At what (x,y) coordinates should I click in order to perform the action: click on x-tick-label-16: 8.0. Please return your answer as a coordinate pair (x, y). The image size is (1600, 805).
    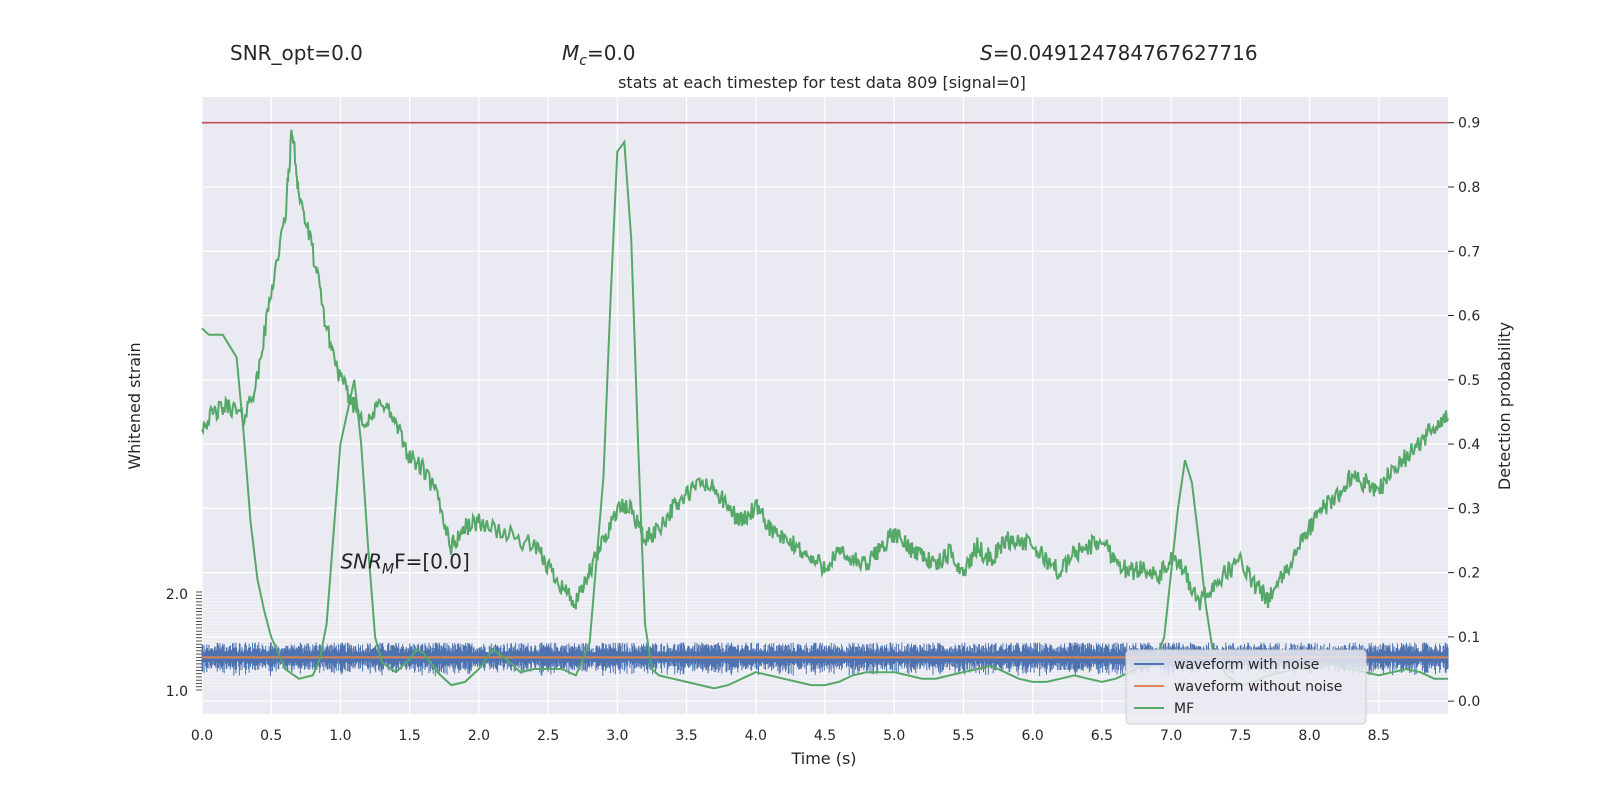
    Looking at the image, I should click on (1309, 736).